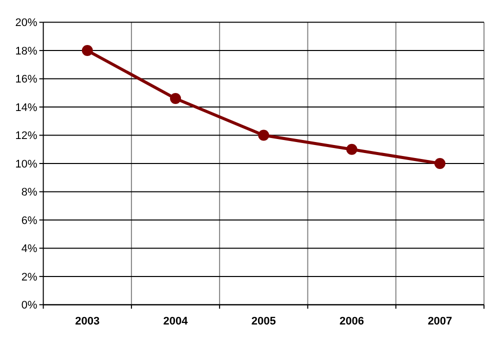 The height and width of the screenshot is (343, 496). Describe the element at coordinates (26, 51) in the screenshot. I see `y-tick-label: 18%` at that location.